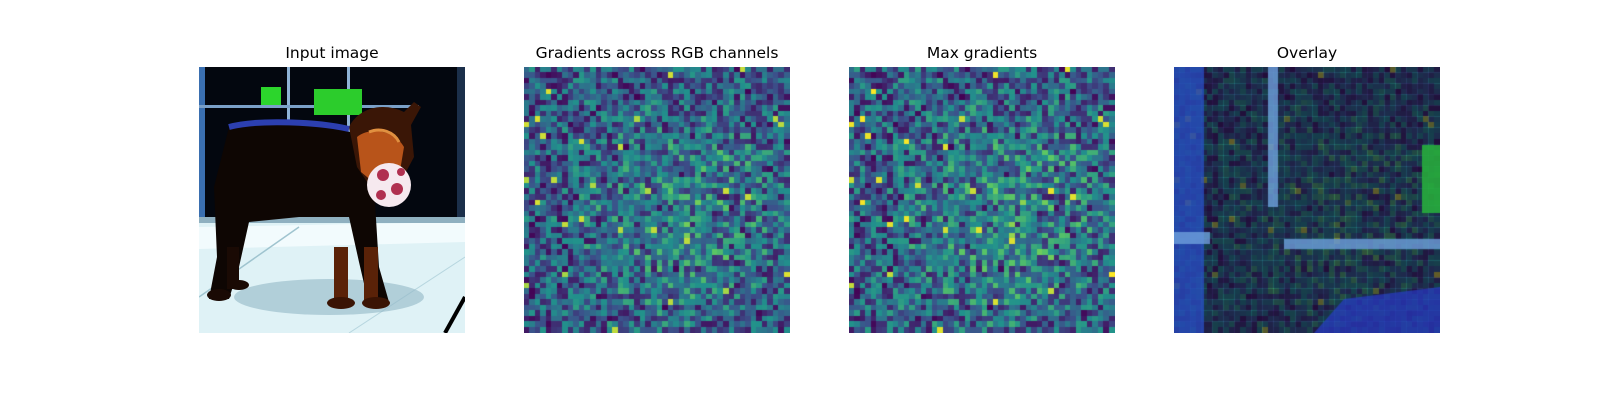 This screenshot has height=400, width=1600. I want to click on panel-title: Gradients across RGB channels, so click(657, 53).